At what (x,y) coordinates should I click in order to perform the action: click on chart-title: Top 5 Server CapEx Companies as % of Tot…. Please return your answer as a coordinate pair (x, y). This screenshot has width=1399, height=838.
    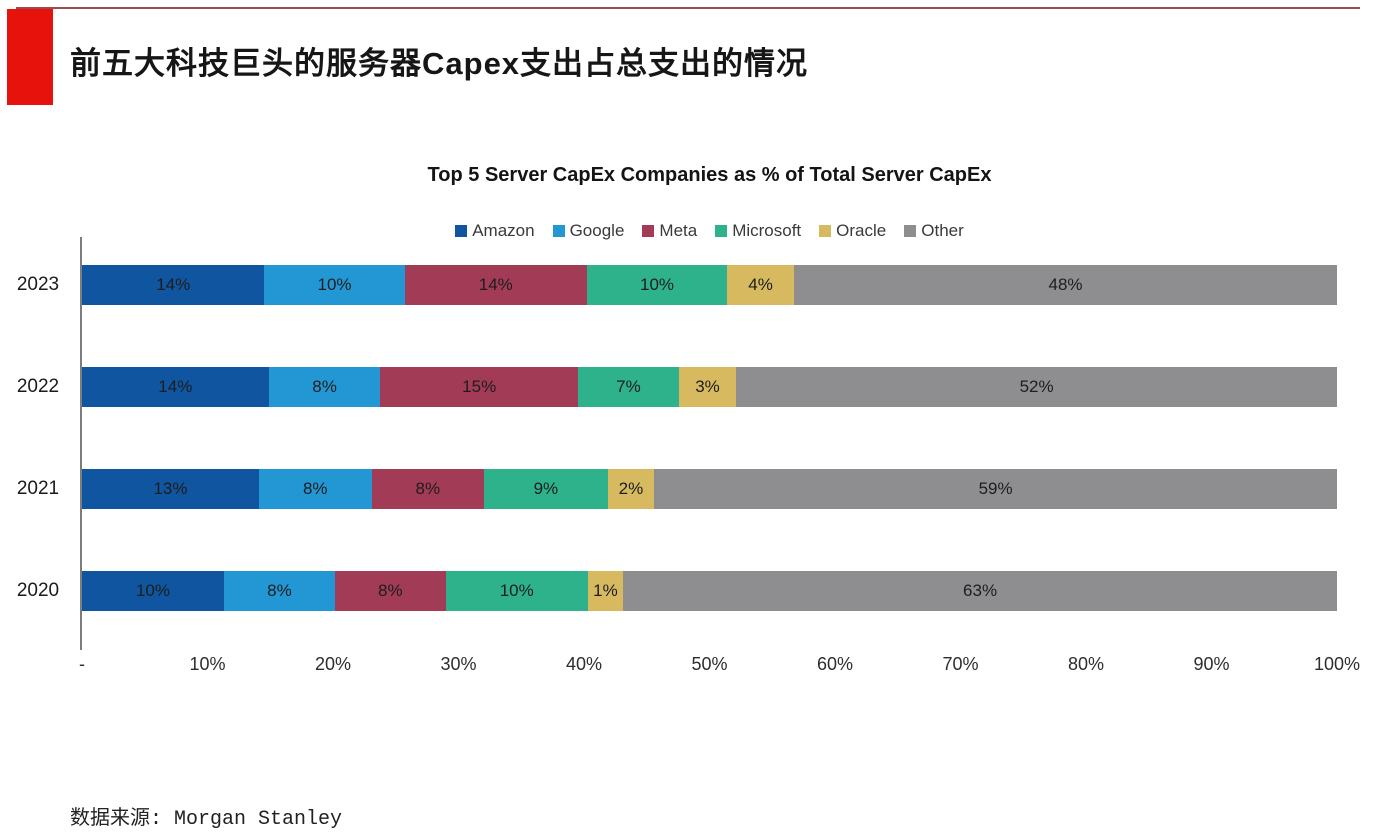
    Looking at the image, I should click on (709, 175).